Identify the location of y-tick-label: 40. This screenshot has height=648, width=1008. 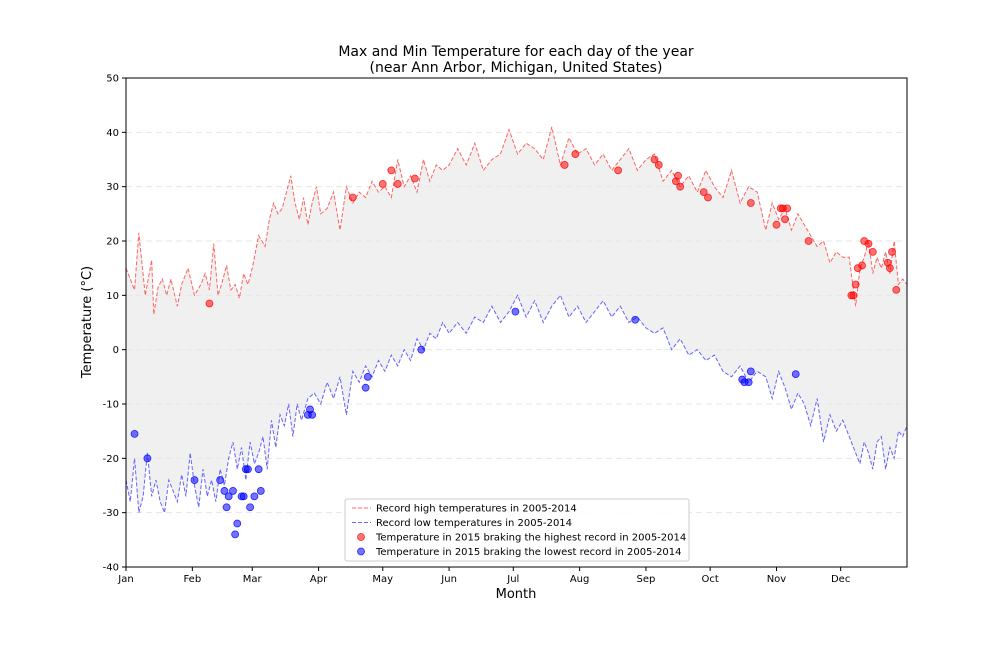
(112, 133).